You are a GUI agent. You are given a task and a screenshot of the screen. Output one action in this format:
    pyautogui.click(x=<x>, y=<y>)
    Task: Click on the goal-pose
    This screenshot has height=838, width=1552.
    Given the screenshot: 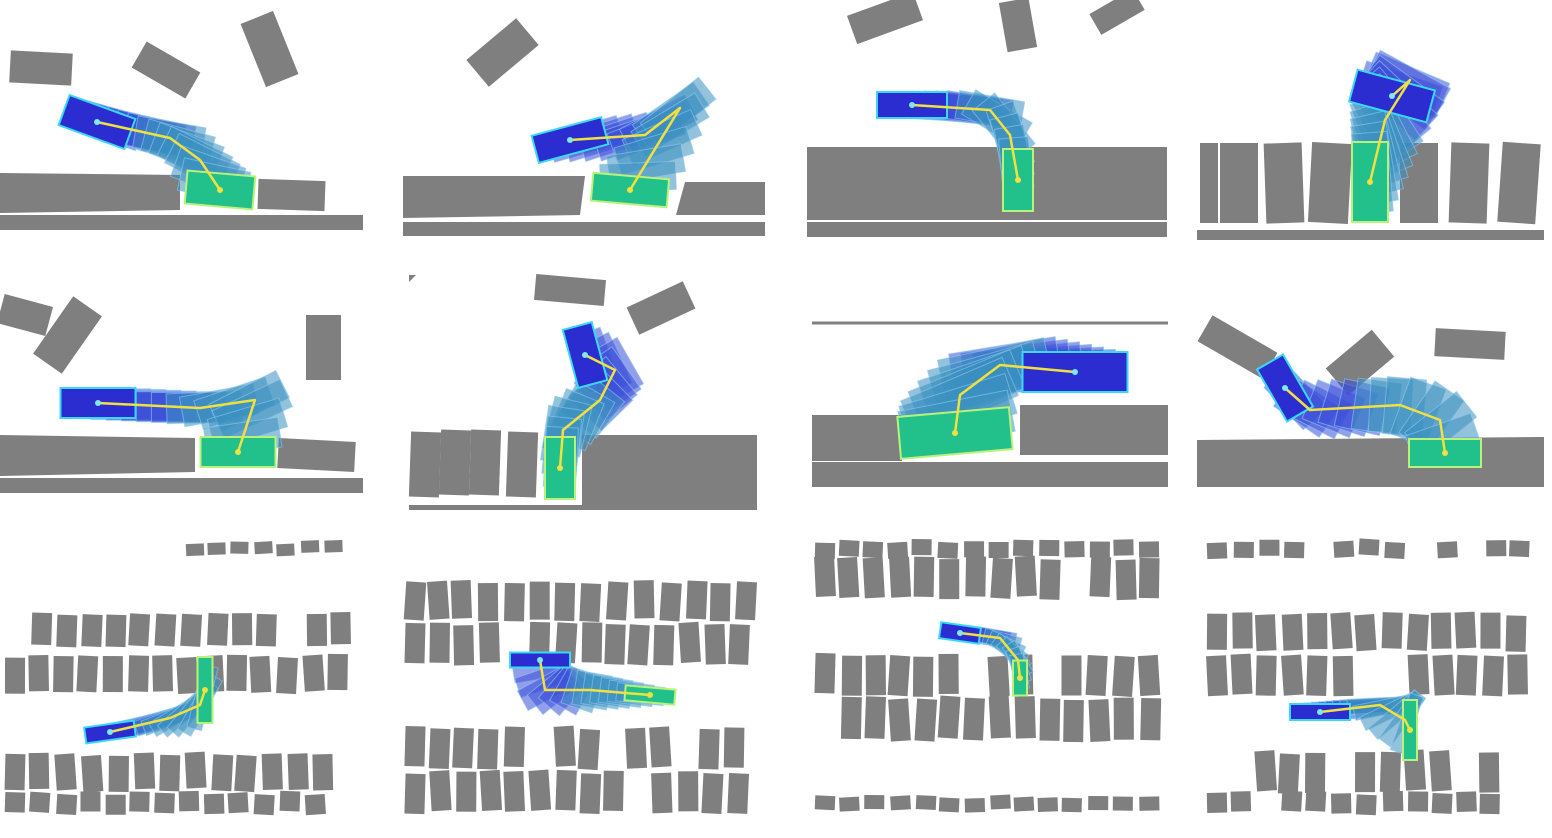 What is the action you would take?
    pyautogui.click(x=238, y=452)
    